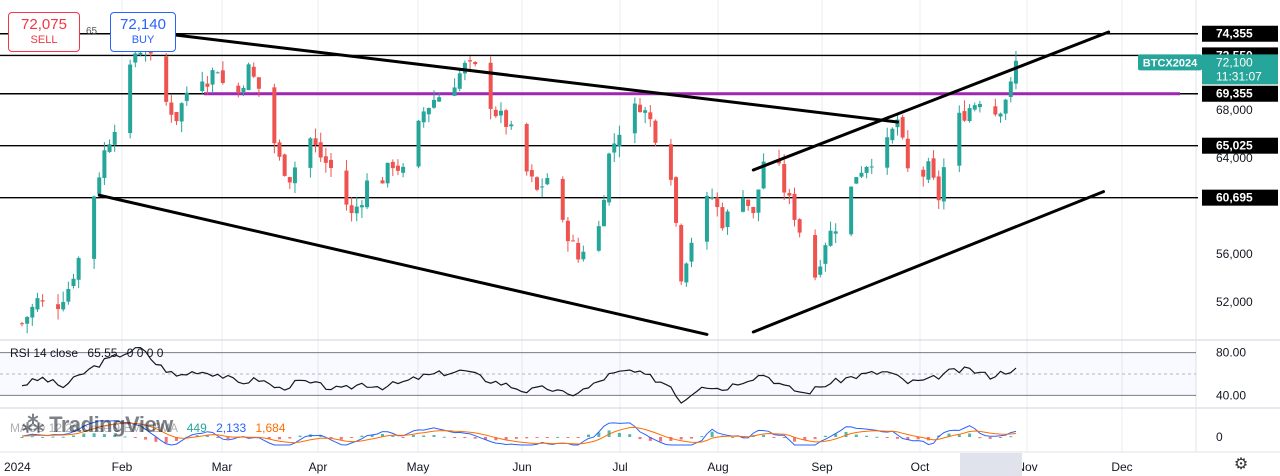  Describe the element at coordinates (519, 375) in the screenshot. I see `rsi-line` at that location.